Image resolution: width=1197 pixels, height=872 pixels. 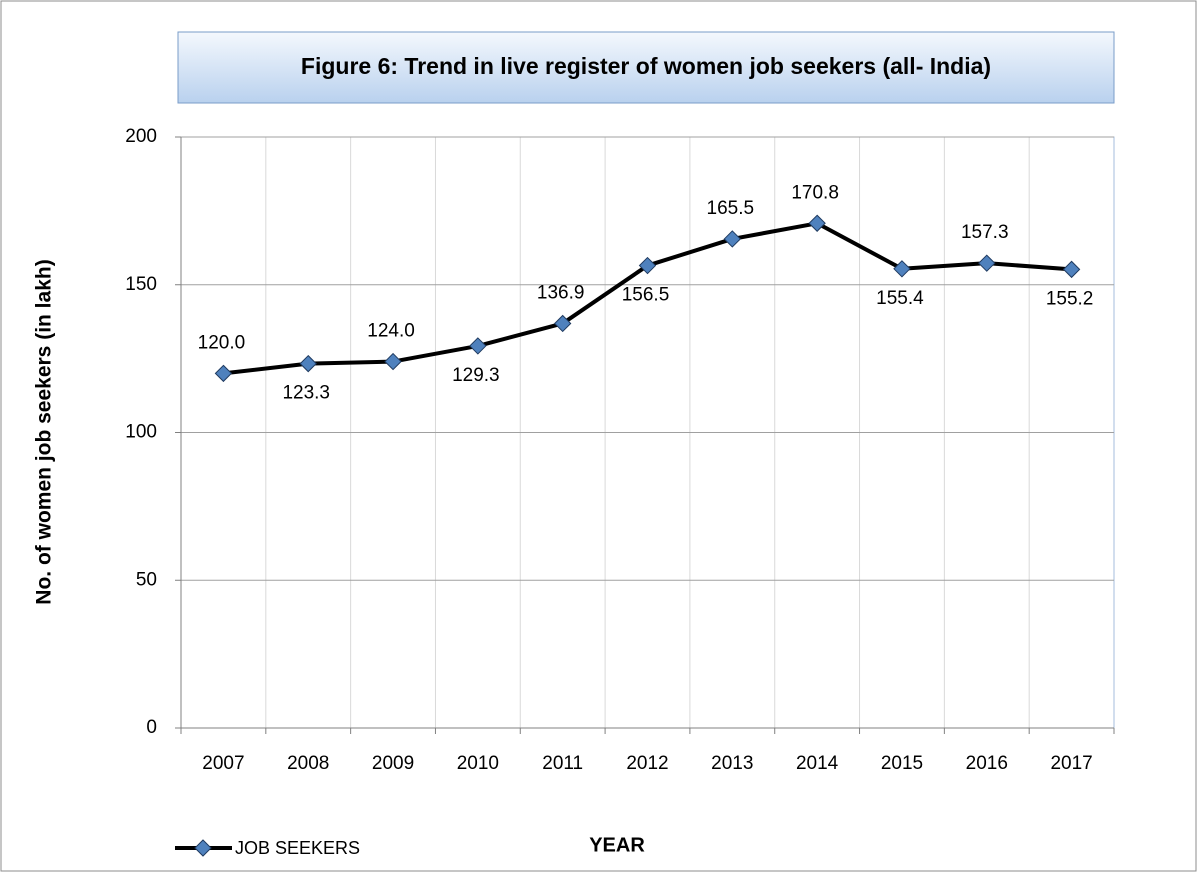 I want to click on x-tick-label: 2015, so click(x=902, y=763).